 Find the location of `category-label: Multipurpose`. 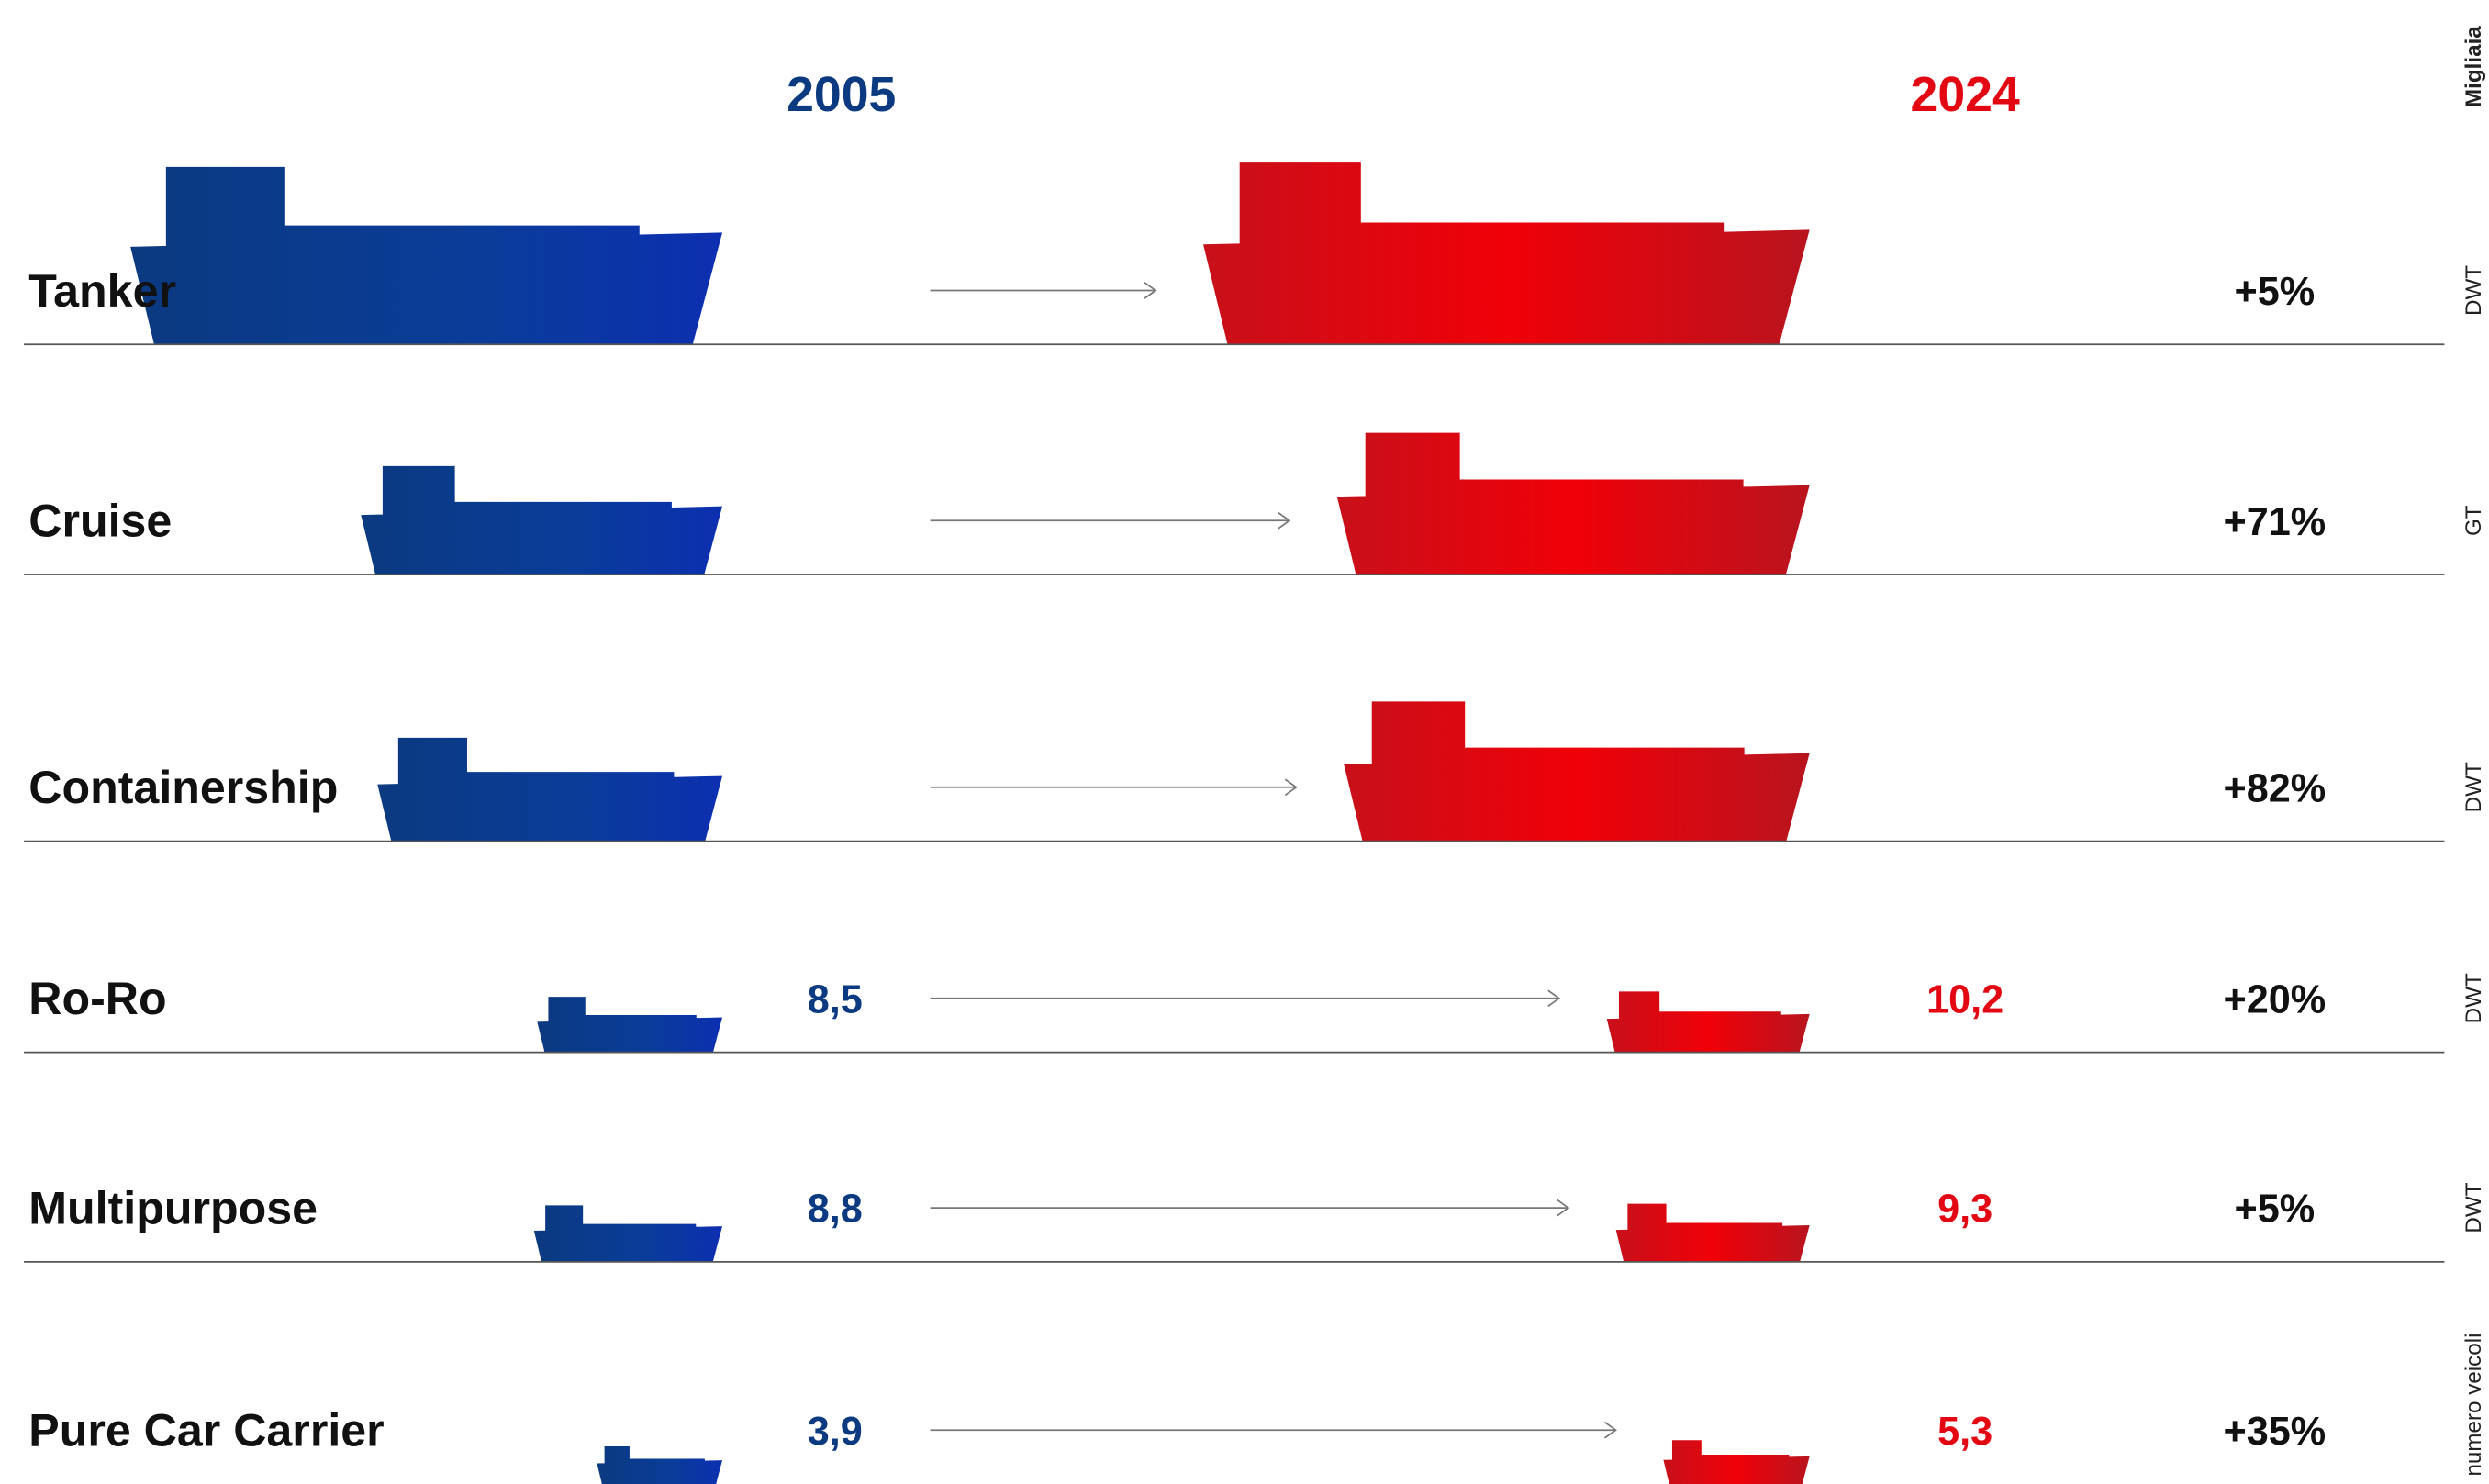

category-label: Multipurpose is located at coordinates (173, 1207).